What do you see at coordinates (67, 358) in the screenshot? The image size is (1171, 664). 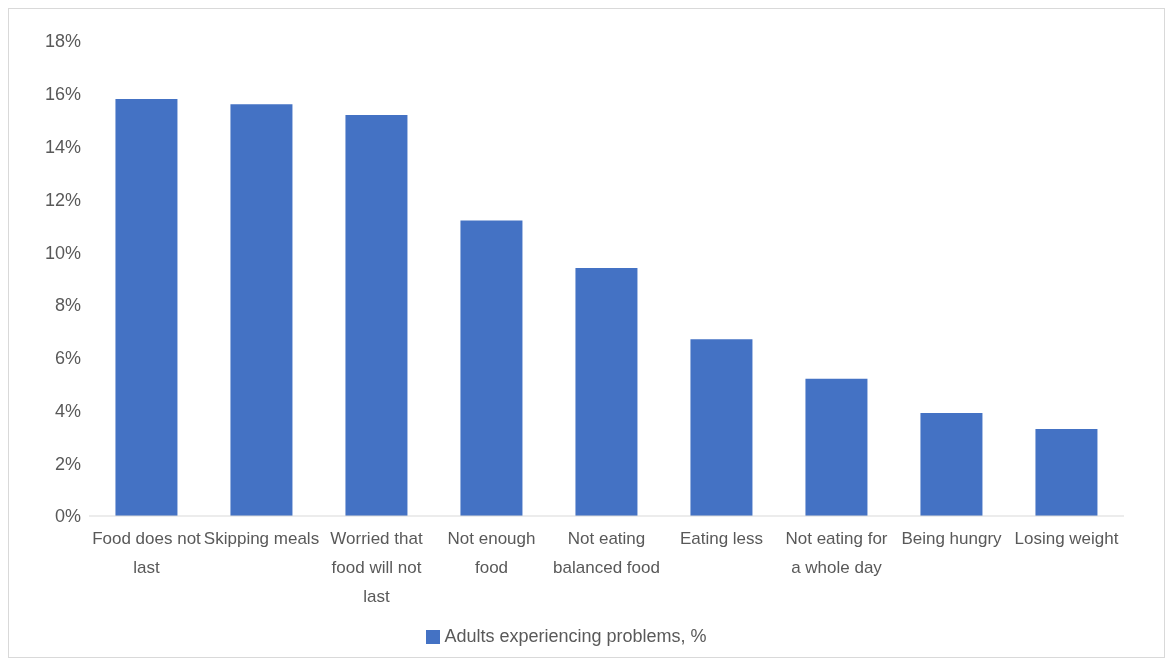 I see `y-tick-label: 6%` at bounding box center [67, 358].